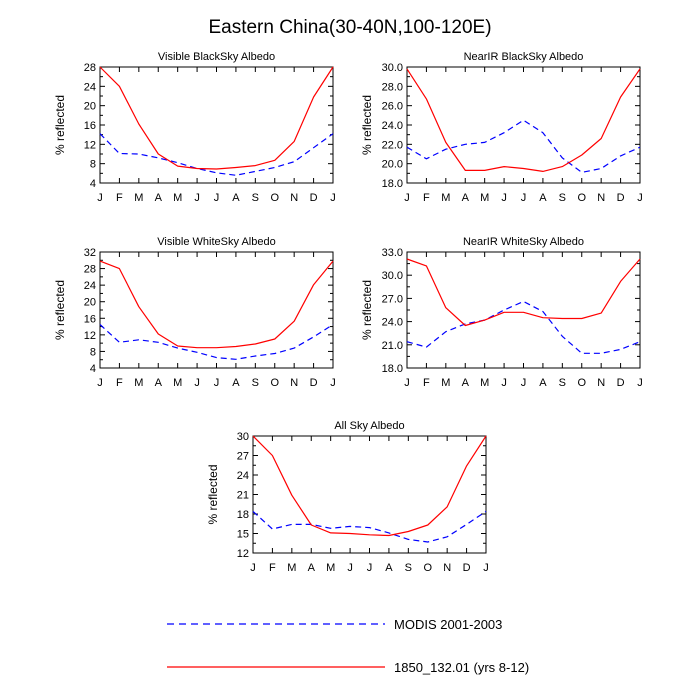 This screenshot has height=700, width=700. What do you see at coordinates (243, 457) in the screenshot?
I see `y-tick-label: 27` at bounding box center [243, 457].